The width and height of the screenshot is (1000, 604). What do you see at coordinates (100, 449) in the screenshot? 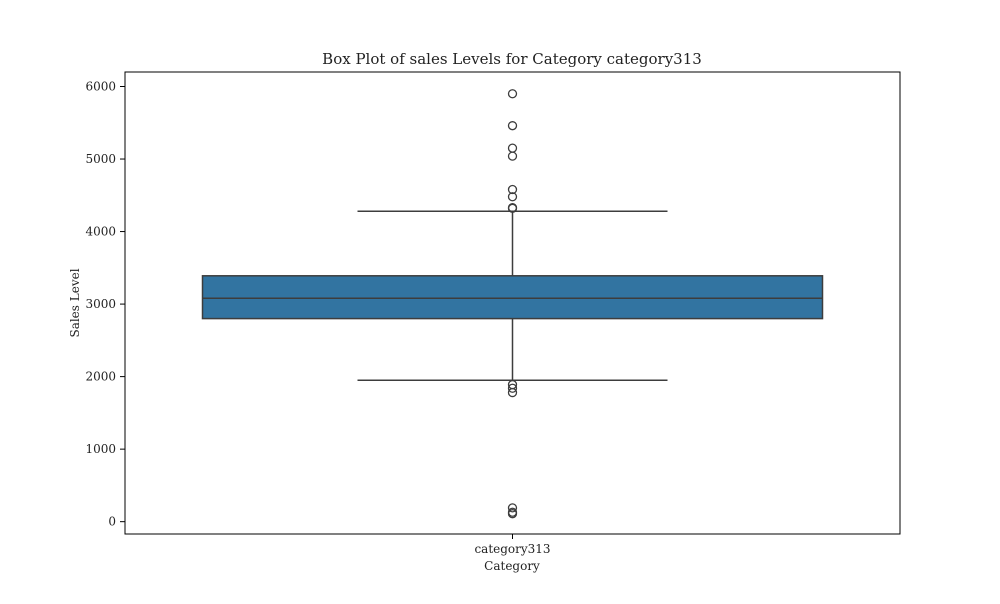
I see `y-tick-label: 1000` at bounding box center [100, 449].